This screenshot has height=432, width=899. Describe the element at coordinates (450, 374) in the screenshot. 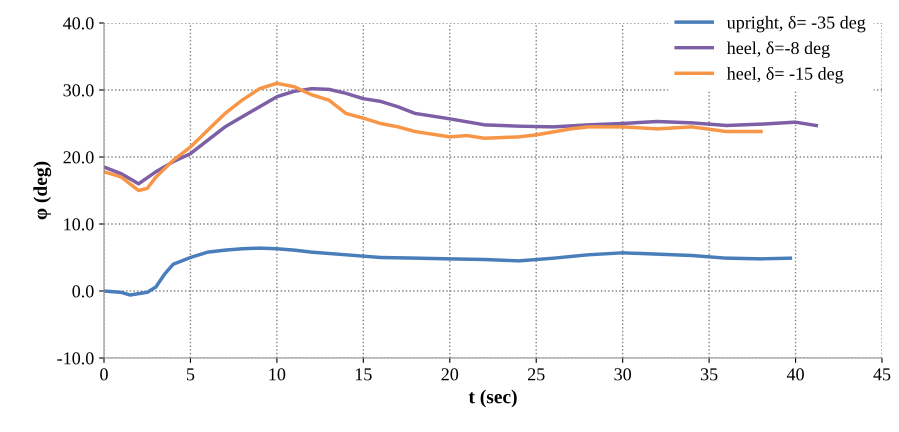

I see `x-tick-label: 20` at that location.